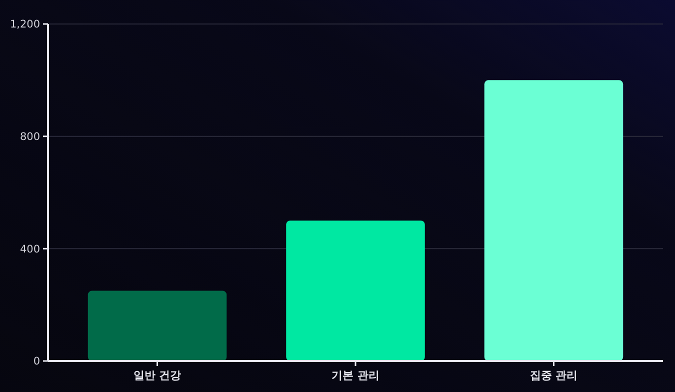 The width and height of the screenshot is (675, 392). Describe the element at coordinates (356, 375) in the screenshot. I see `x-tick-label: 기본 관리` at that location.